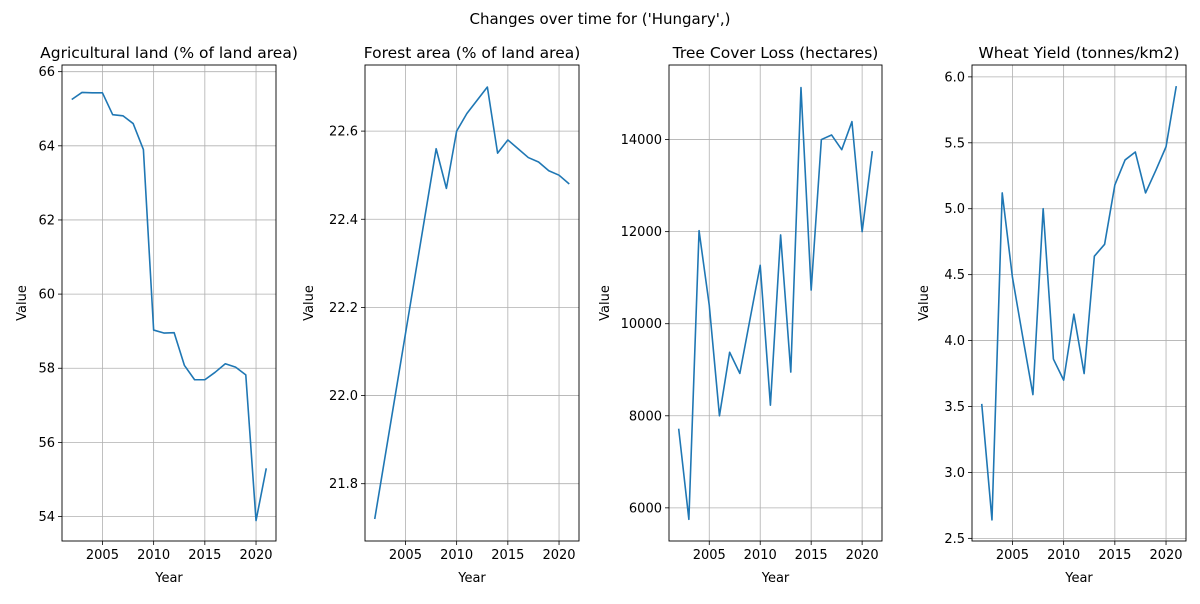  What do you see at coordinates (954, 341) in the screenshot?
I see `y-tick-label: 4.0` at bounding box center [954, 341].